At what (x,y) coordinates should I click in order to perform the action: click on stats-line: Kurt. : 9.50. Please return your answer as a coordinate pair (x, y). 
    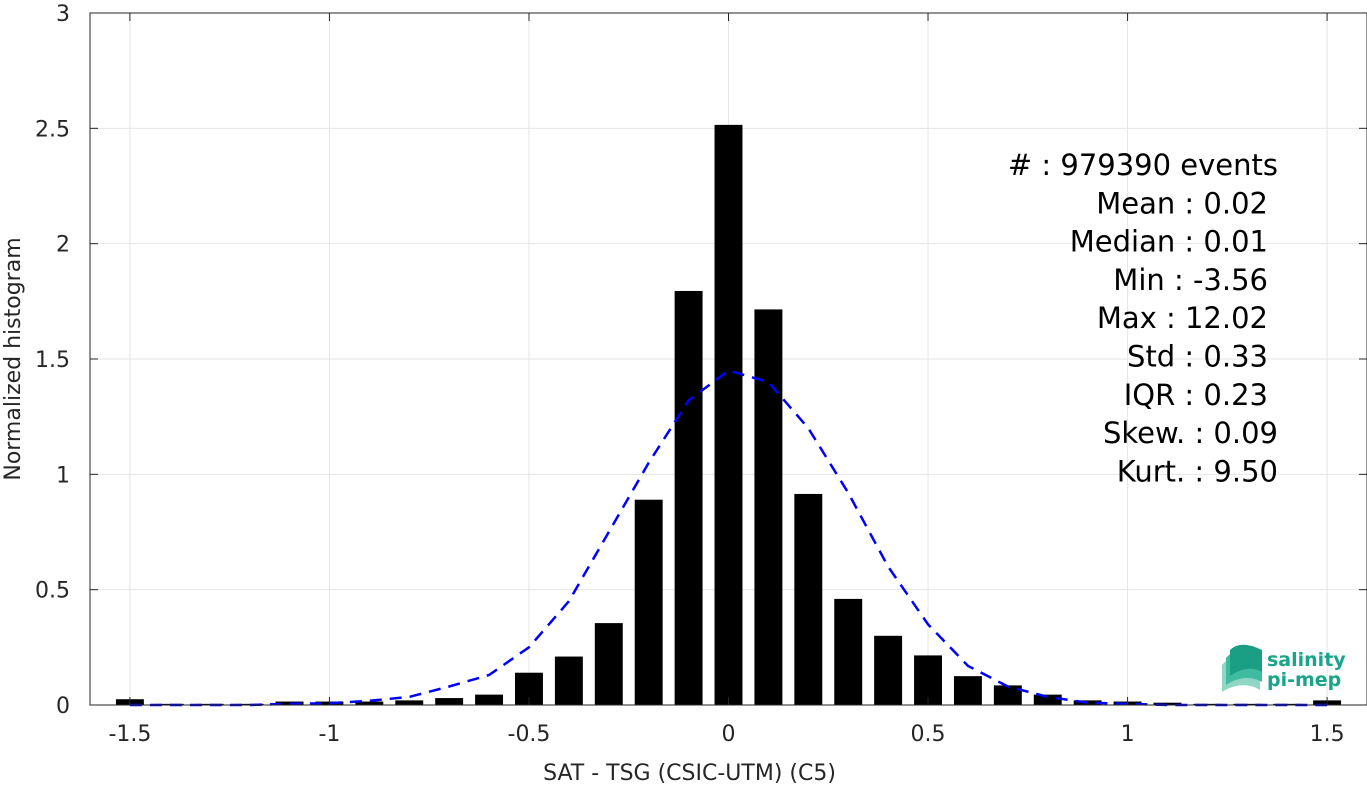
    Looking at the image, I should click on (1197, 471).